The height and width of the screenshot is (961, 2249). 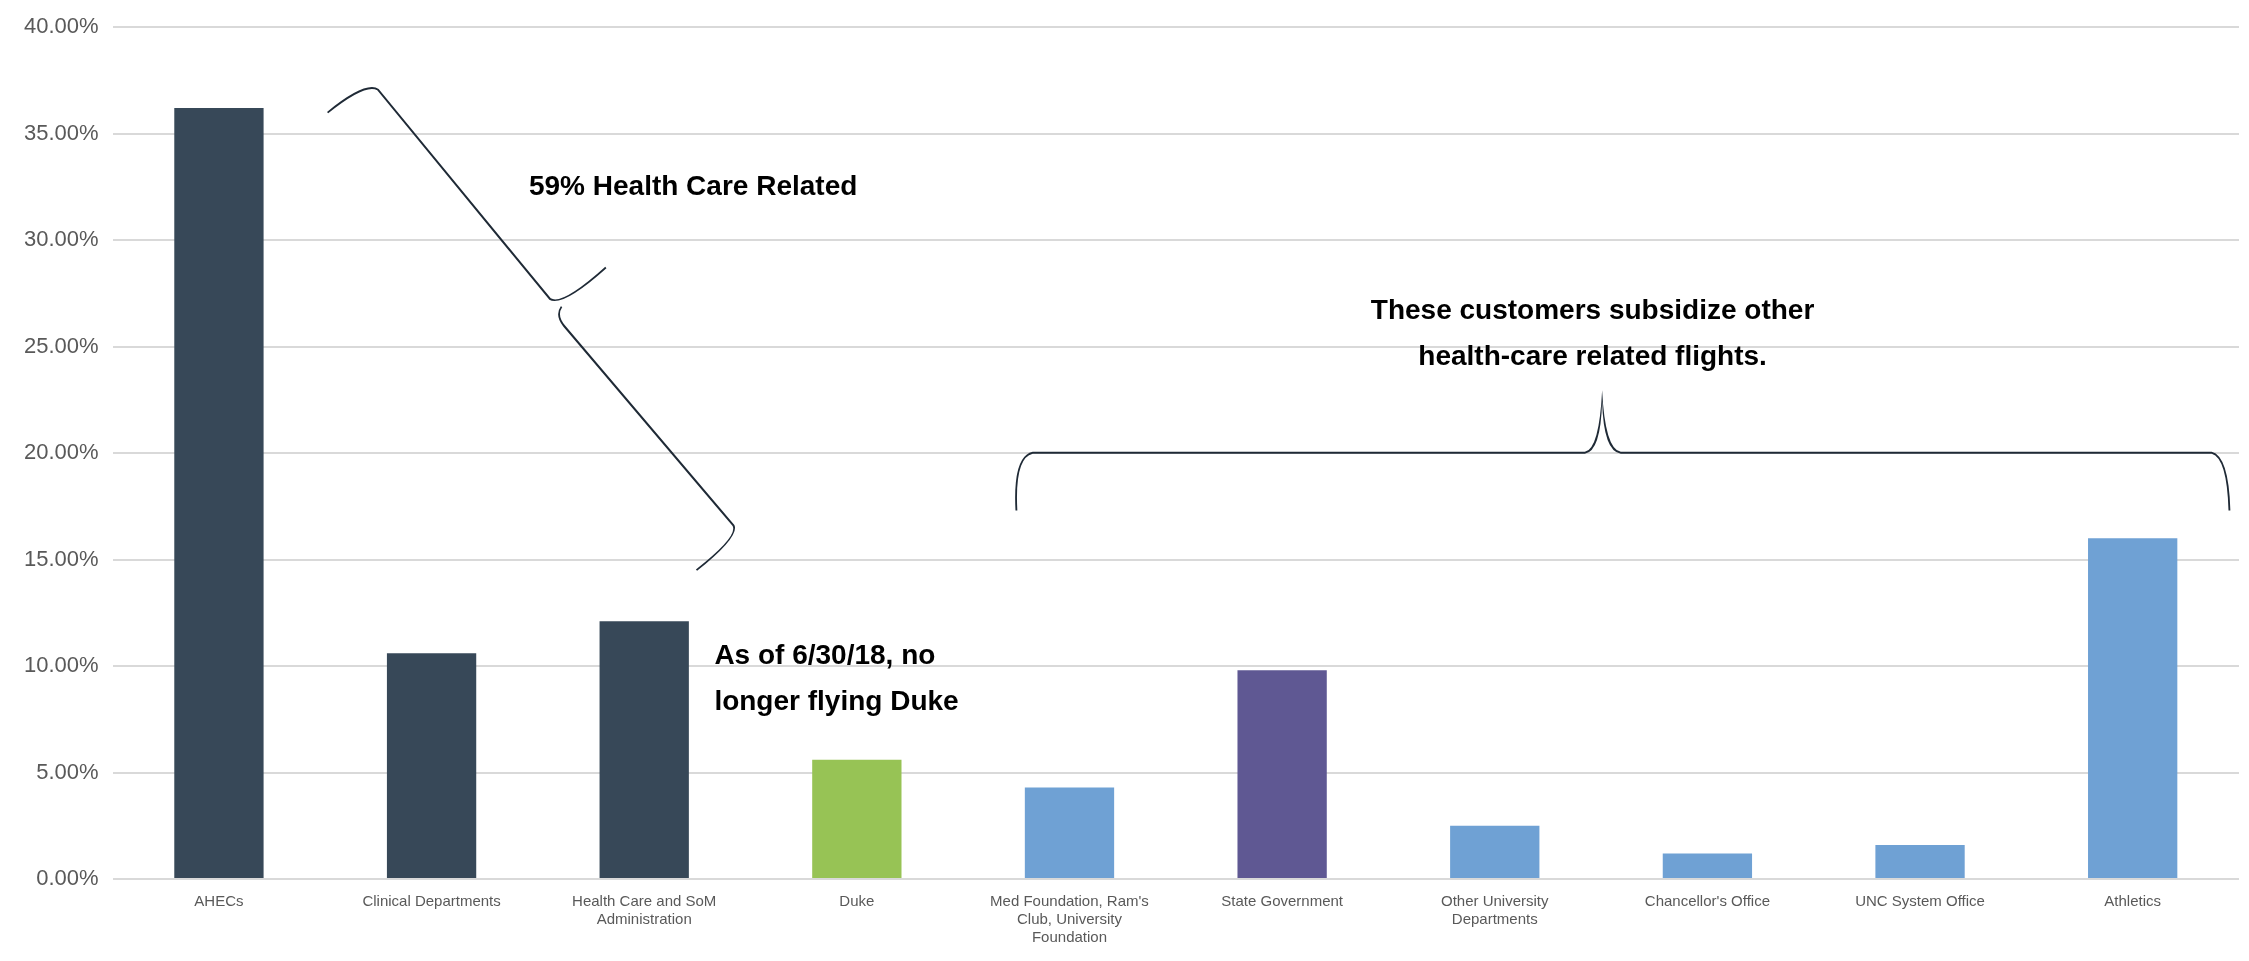 I want to click on x-tick-label: AHECs, so click(x=219, y=901).